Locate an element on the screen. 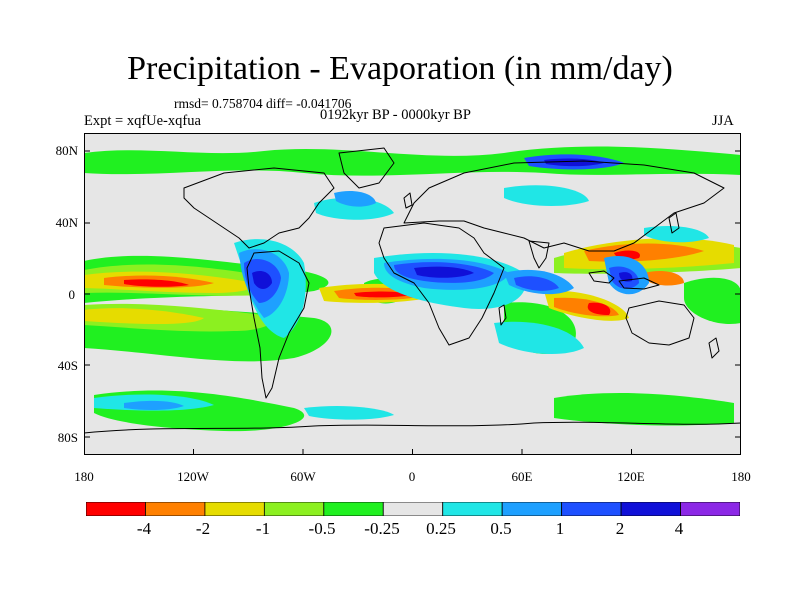 Image resolution: width=800 pixels, height=600 pixels. colorbar-label-9: 2 is located at coordinates (620, 528).